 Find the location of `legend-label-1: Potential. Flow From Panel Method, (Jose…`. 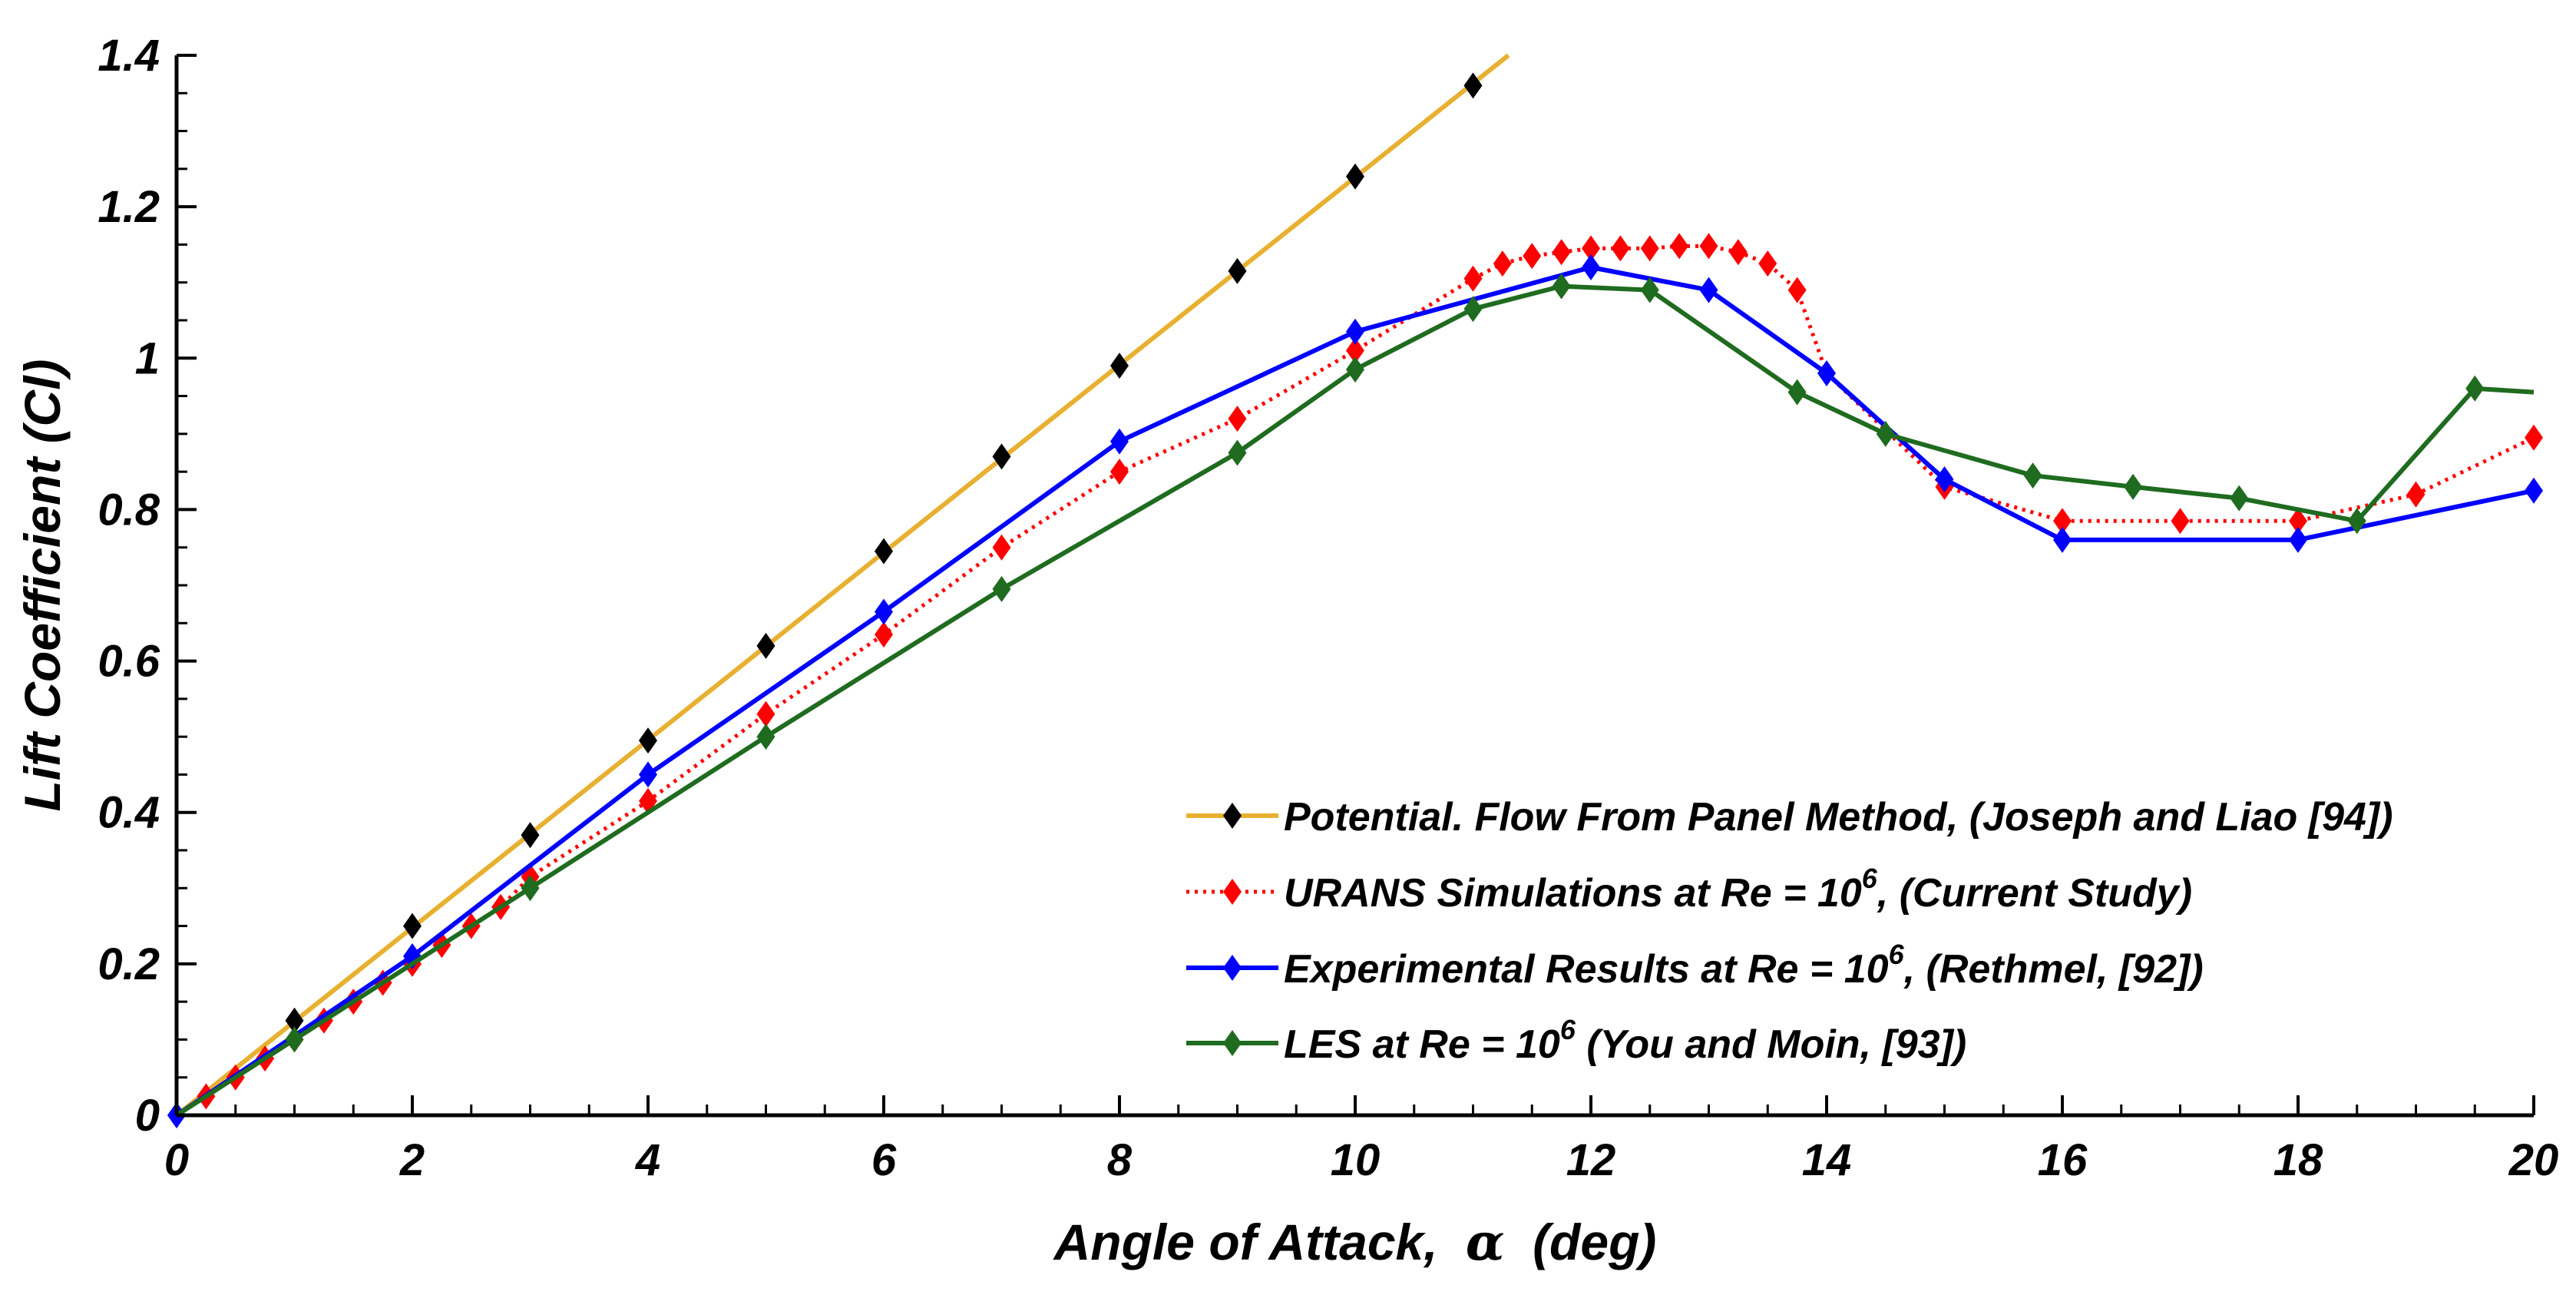

legend-label-1: Potential. Flow From Panel Method, (Jose… is located at coordinates (1838, 817).